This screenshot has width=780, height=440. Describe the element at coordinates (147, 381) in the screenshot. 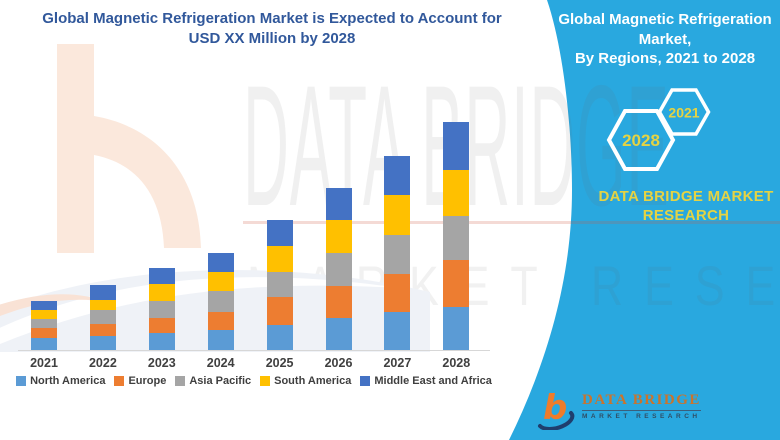

I see `legend-label: Europe` at that location.